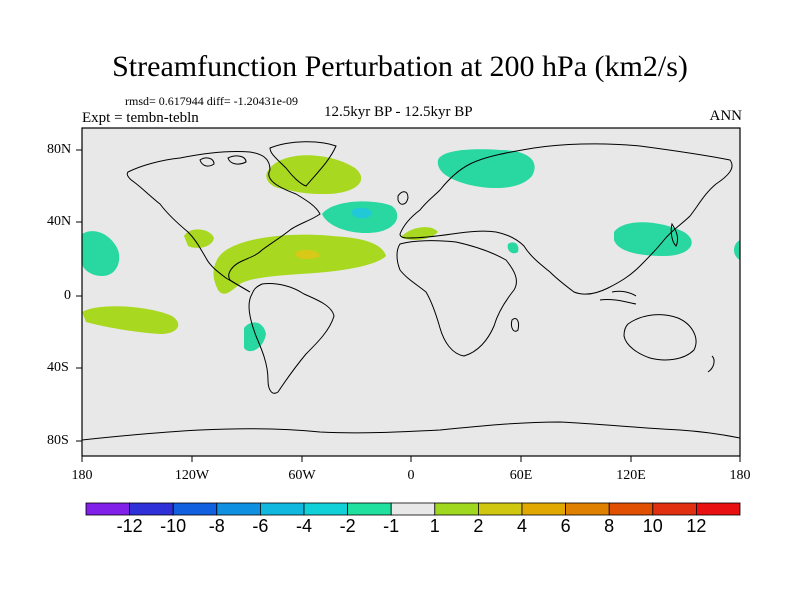  I want to click on anomaly-tropical-atlantic-positive, so click(299, 264).